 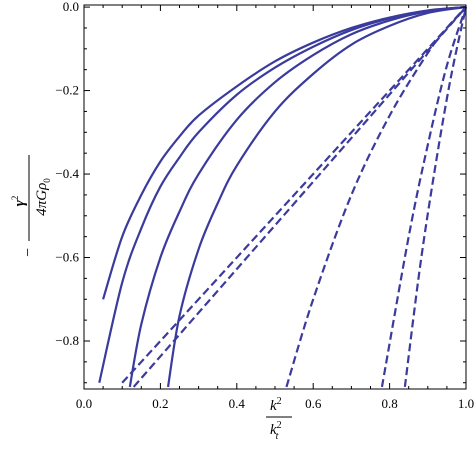 What do you see at coordinates (67, 90) in the screenshot?
I see `y-tick-label: −0.2` at bounding box center [67, 90].